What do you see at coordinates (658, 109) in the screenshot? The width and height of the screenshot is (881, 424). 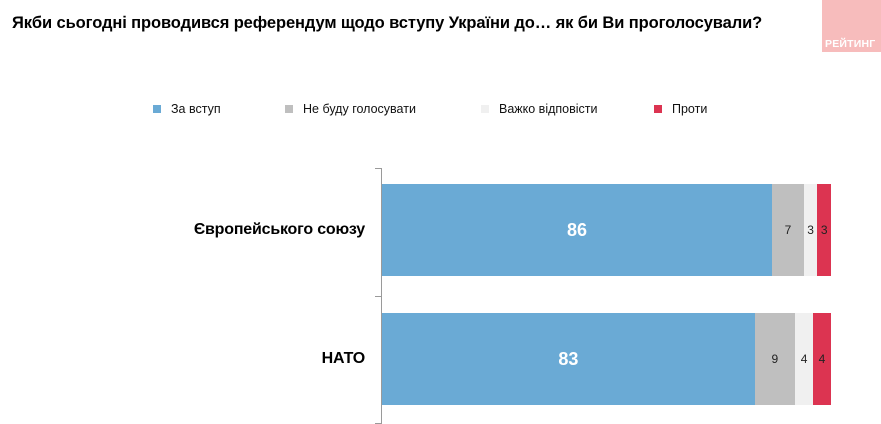 I see `legend-swatch-against` at bounding box center [658, 109].